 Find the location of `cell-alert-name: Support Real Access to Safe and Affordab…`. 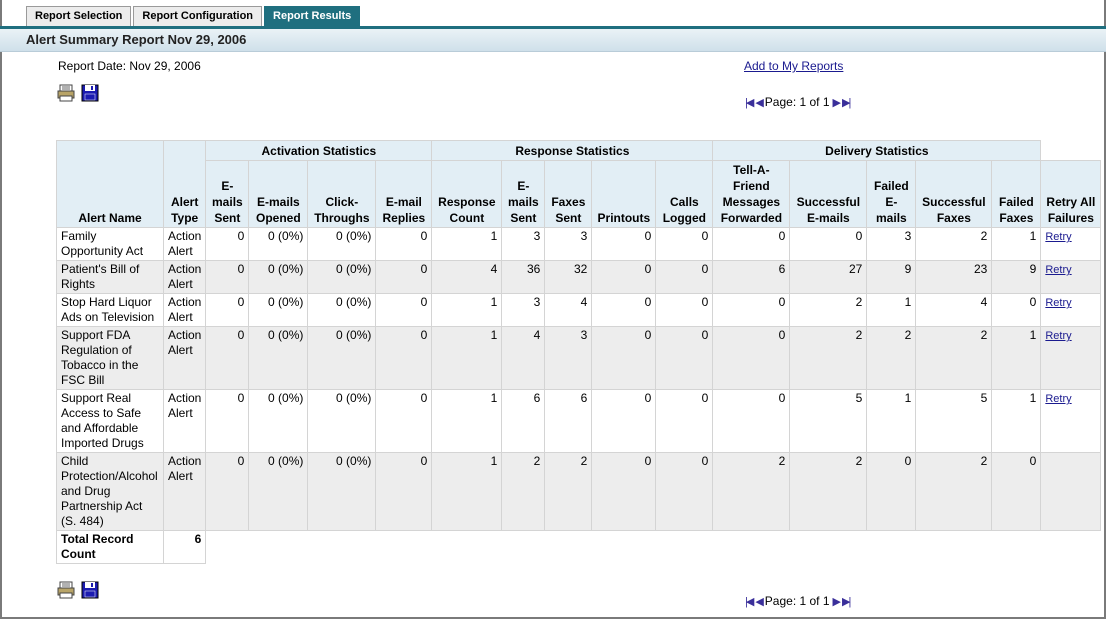

cell-alert-name: Support Real Access to Safe and Affordab… is located at coordinates (110, 421).